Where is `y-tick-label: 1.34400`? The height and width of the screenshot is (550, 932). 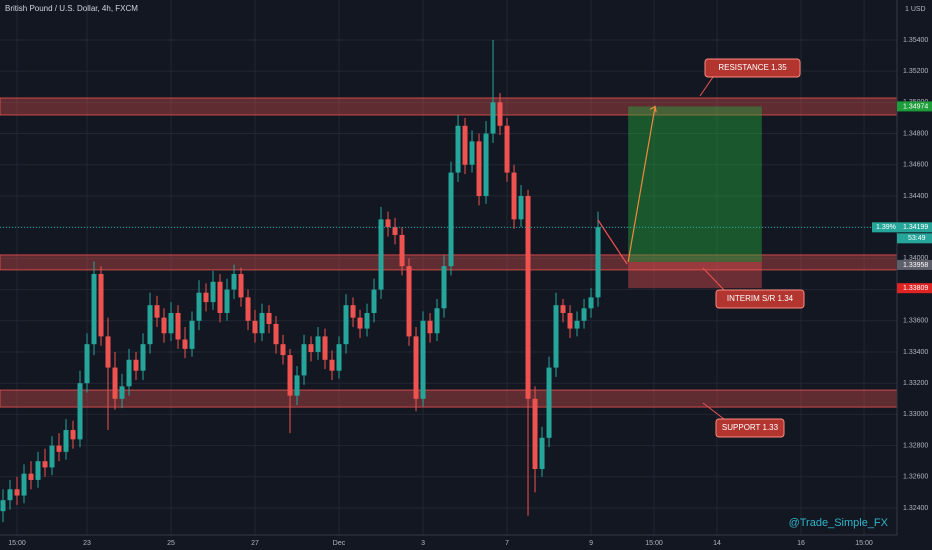 y-tick-label: 1.34400 is located at coordinates (915, 196).